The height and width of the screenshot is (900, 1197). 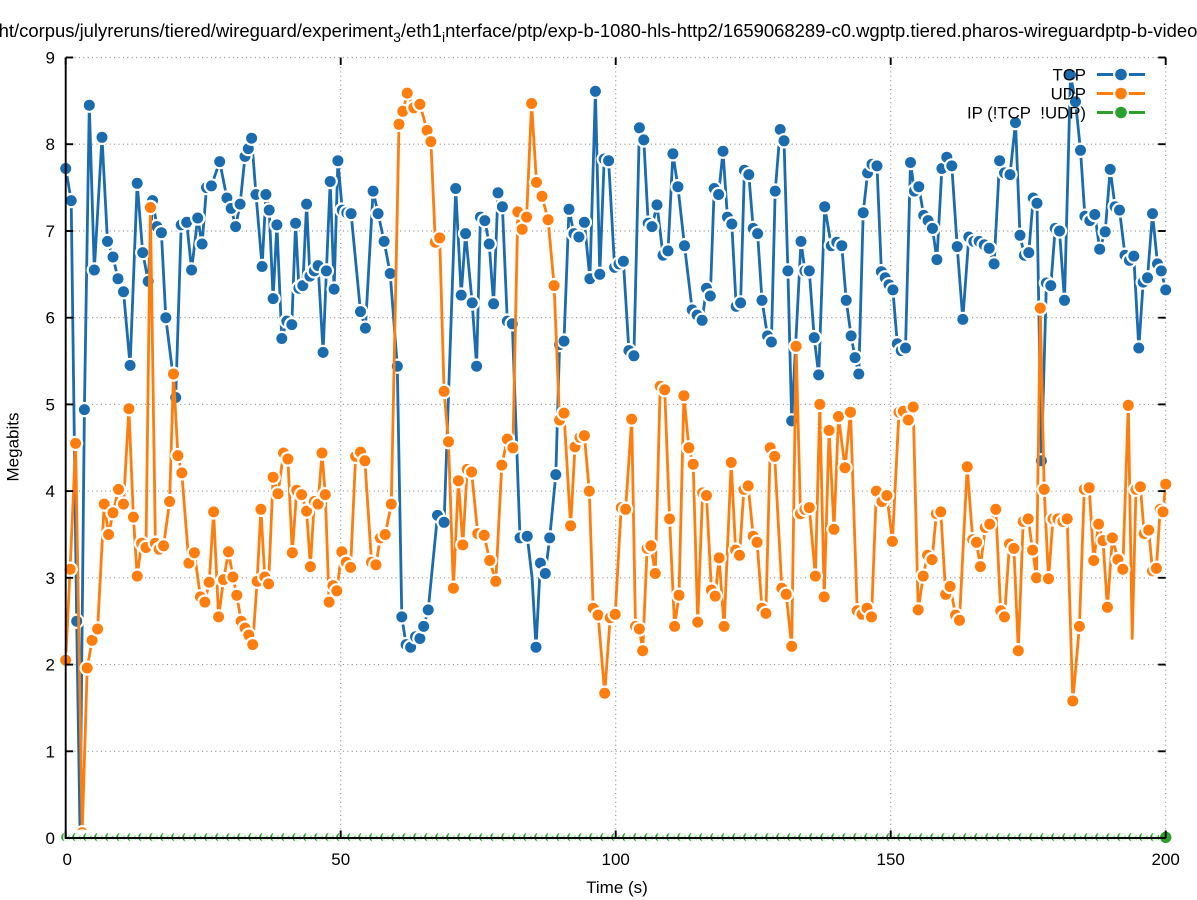 I want to click on svg-text: Time (s), so click(x=617, y=887).